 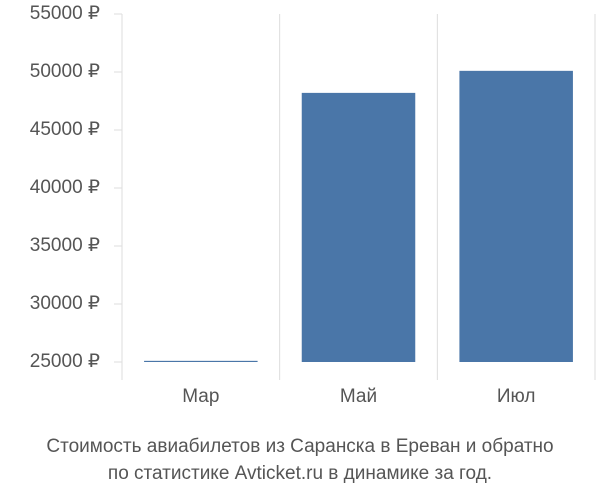 What do you see at coordinates (65, 13) in the screenshot?
I see `y-tick-label: 55000 ₽` at bounding box center [65, 13].